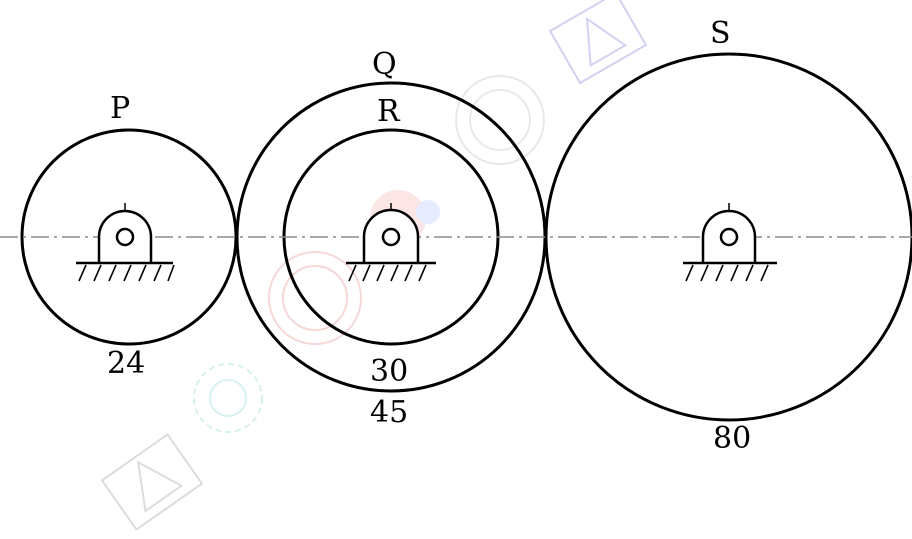 Image resolution: width=912 pixels, height=539 pixels. What do you see at coordinates (152, 482) in the screenshot?
I see `watermark-emblem-bottom` at bounding box center [152, 482].